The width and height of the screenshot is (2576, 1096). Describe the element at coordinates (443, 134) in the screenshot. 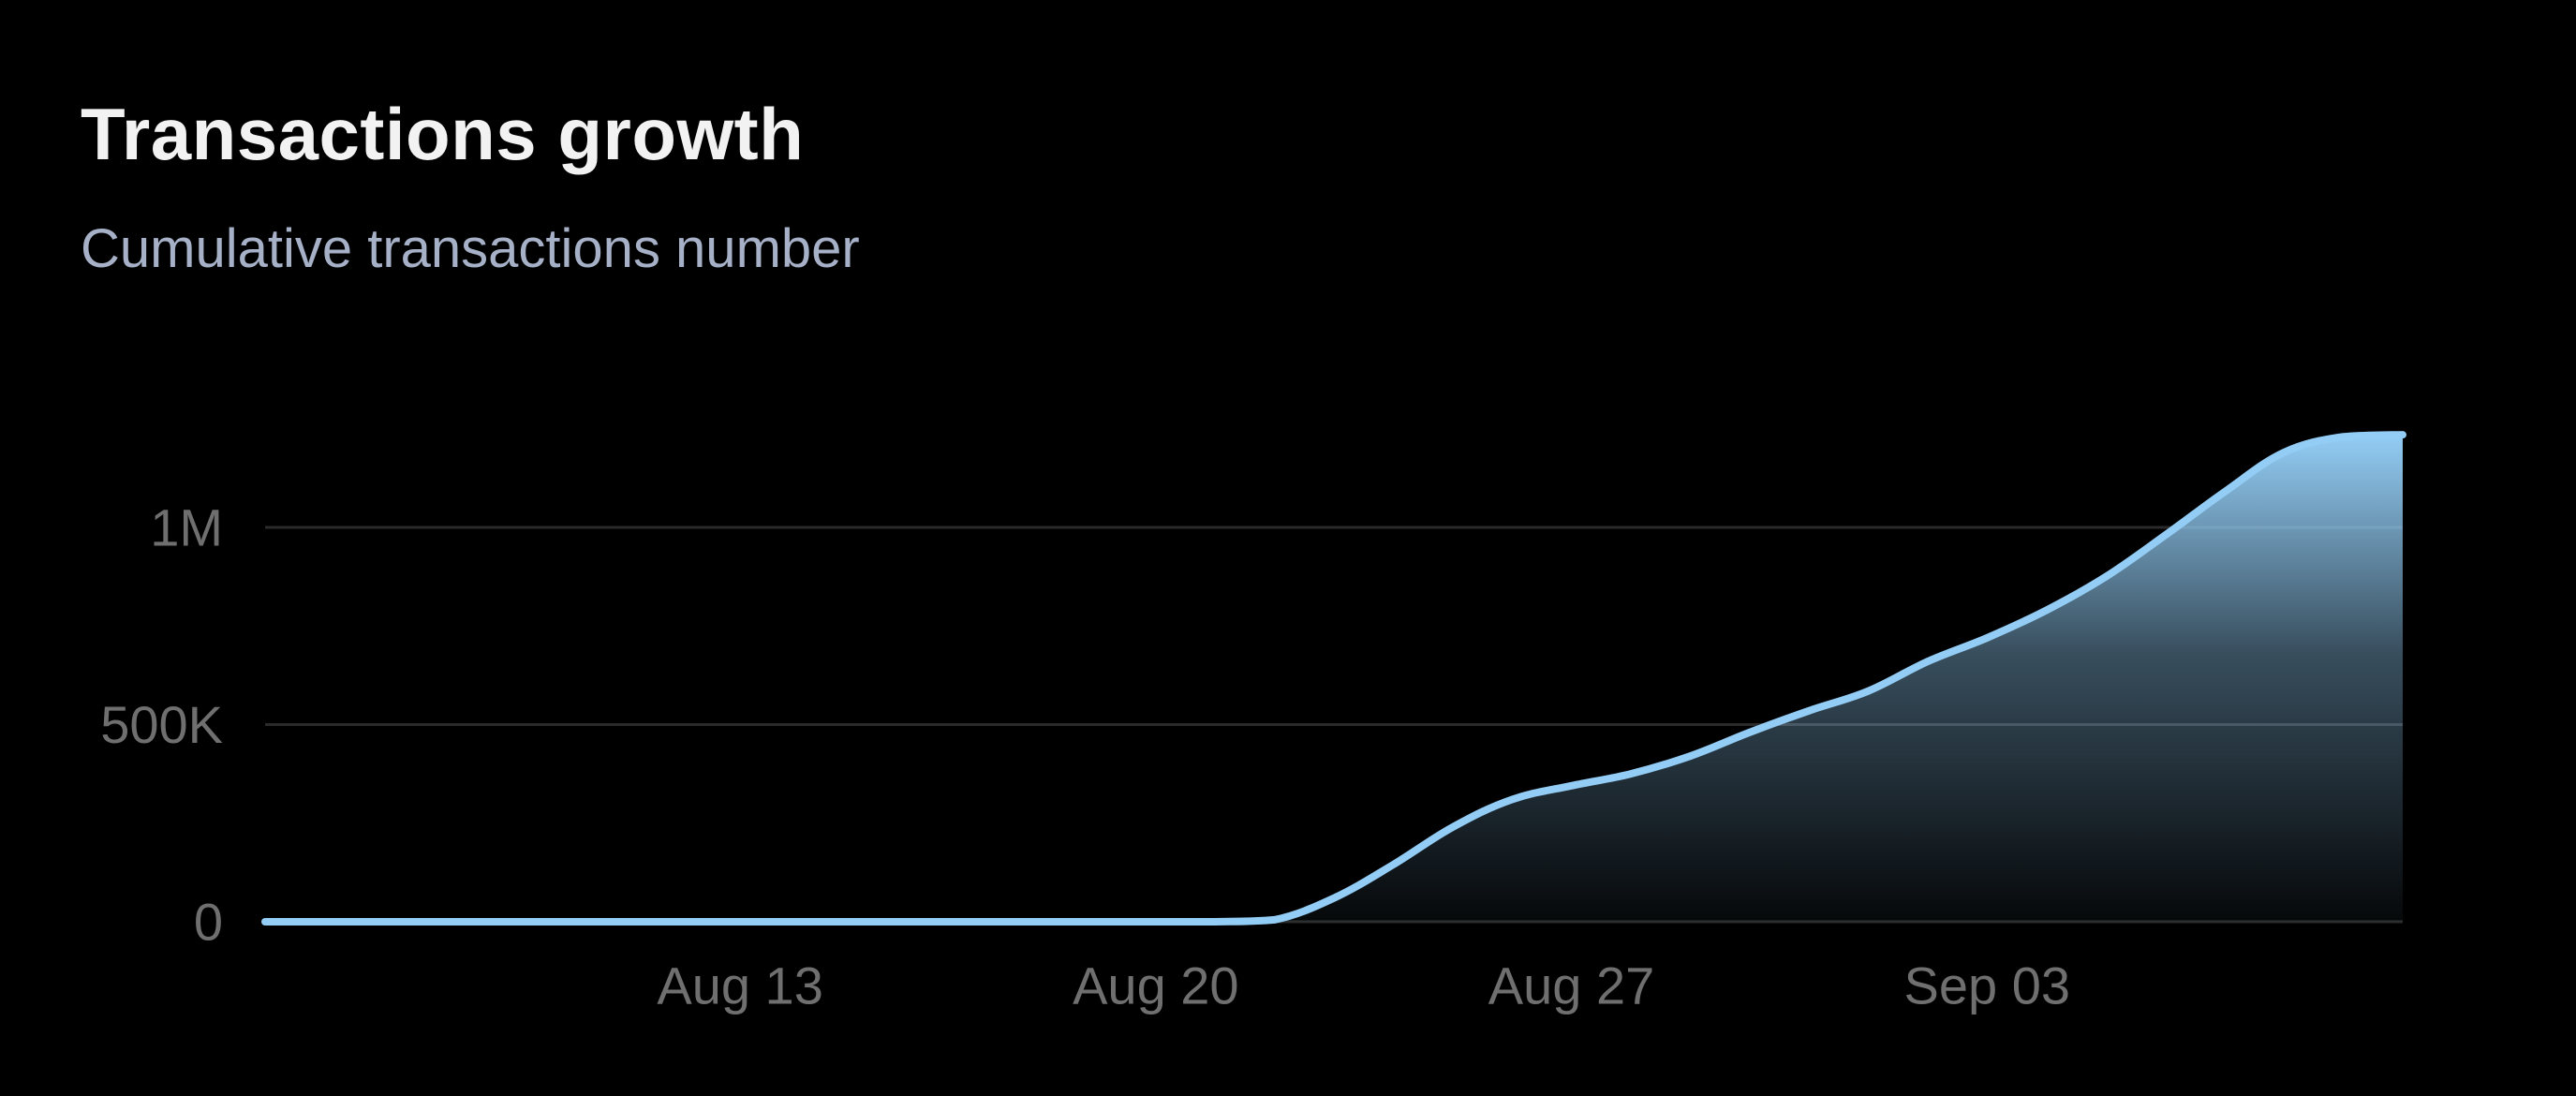

I see `chart-title: Transactions growth` at that location.